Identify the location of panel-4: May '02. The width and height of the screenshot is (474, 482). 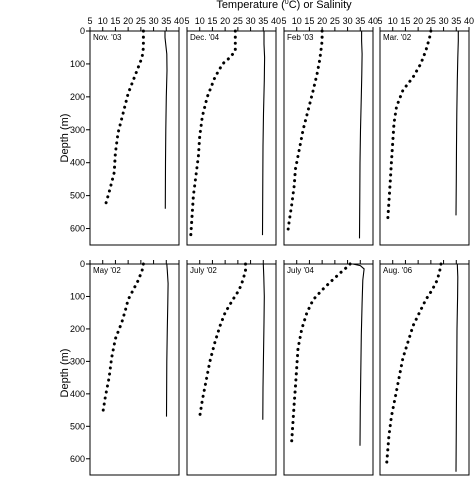
(133, 368).